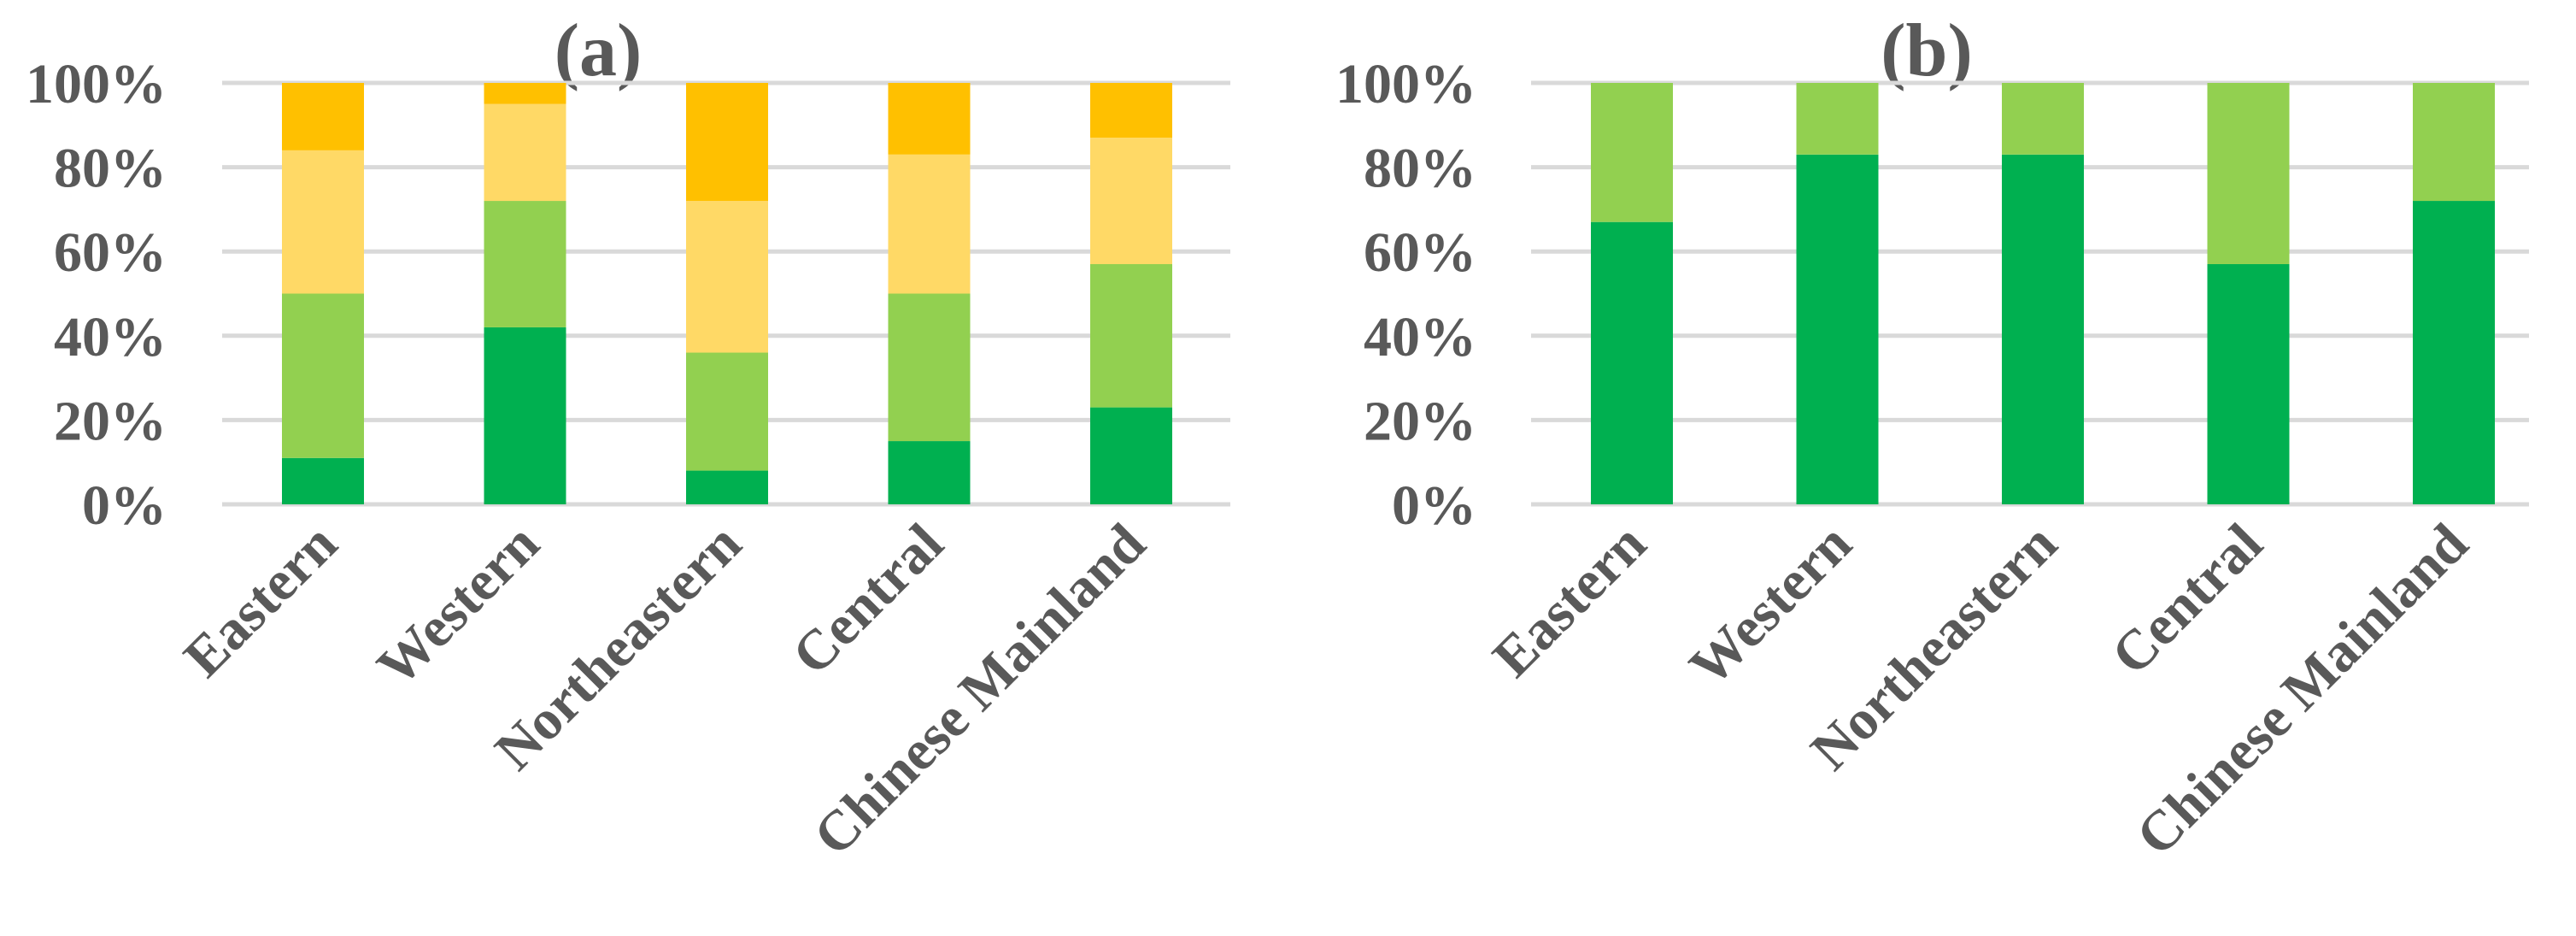  I want to click on x-category-label: Chinese Mainland, so click(980, 690).